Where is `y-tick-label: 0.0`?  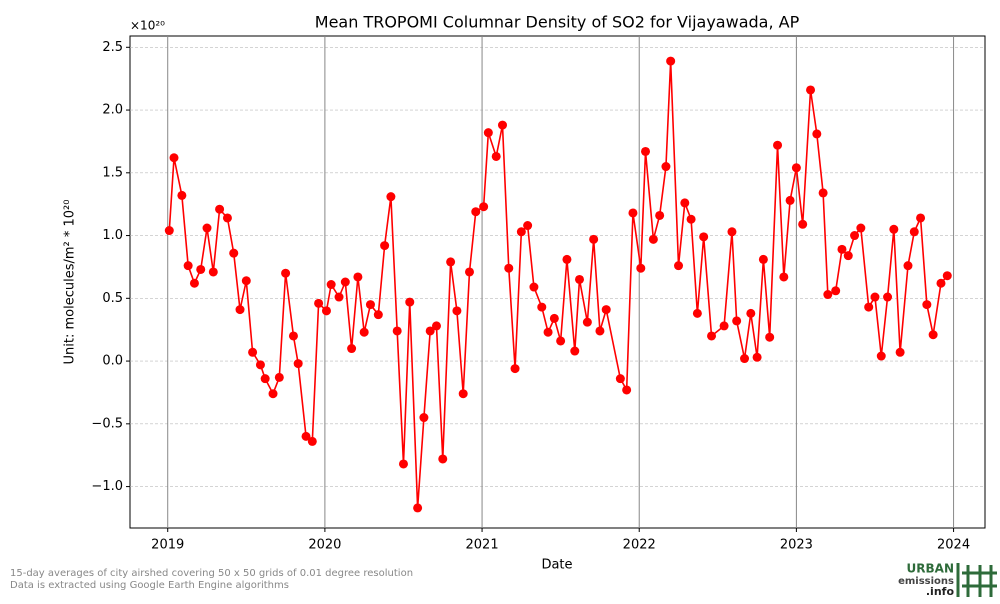
y-tick-label: 0.0 is located at coordinates (112, 361).